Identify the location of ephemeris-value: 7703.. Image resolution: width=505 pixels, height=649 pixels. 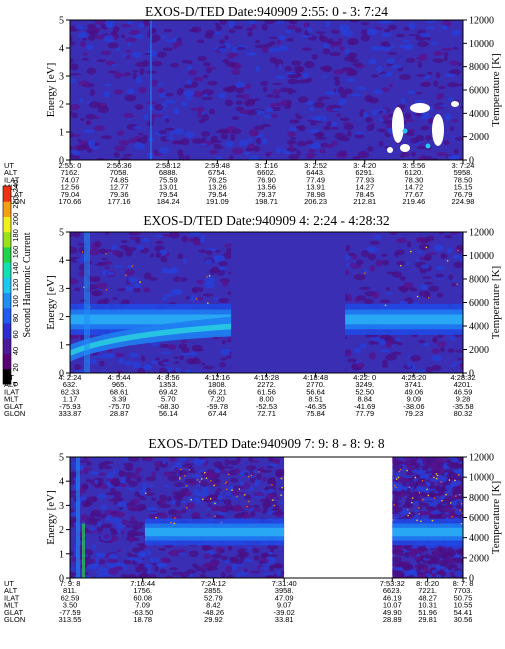
(463, 590).